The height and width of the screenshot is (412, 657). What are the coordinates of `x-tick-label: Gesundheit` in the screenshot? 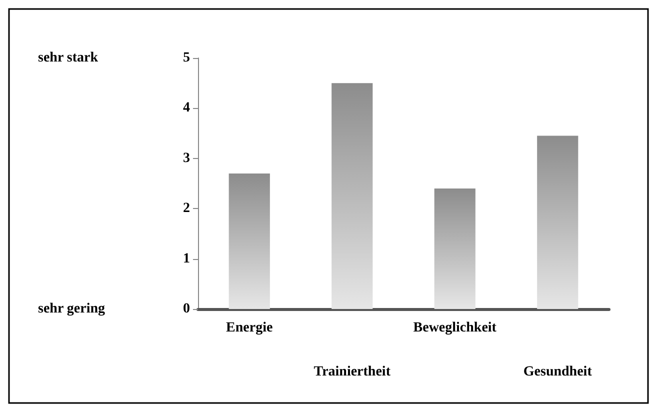 It's located at (557, 372).